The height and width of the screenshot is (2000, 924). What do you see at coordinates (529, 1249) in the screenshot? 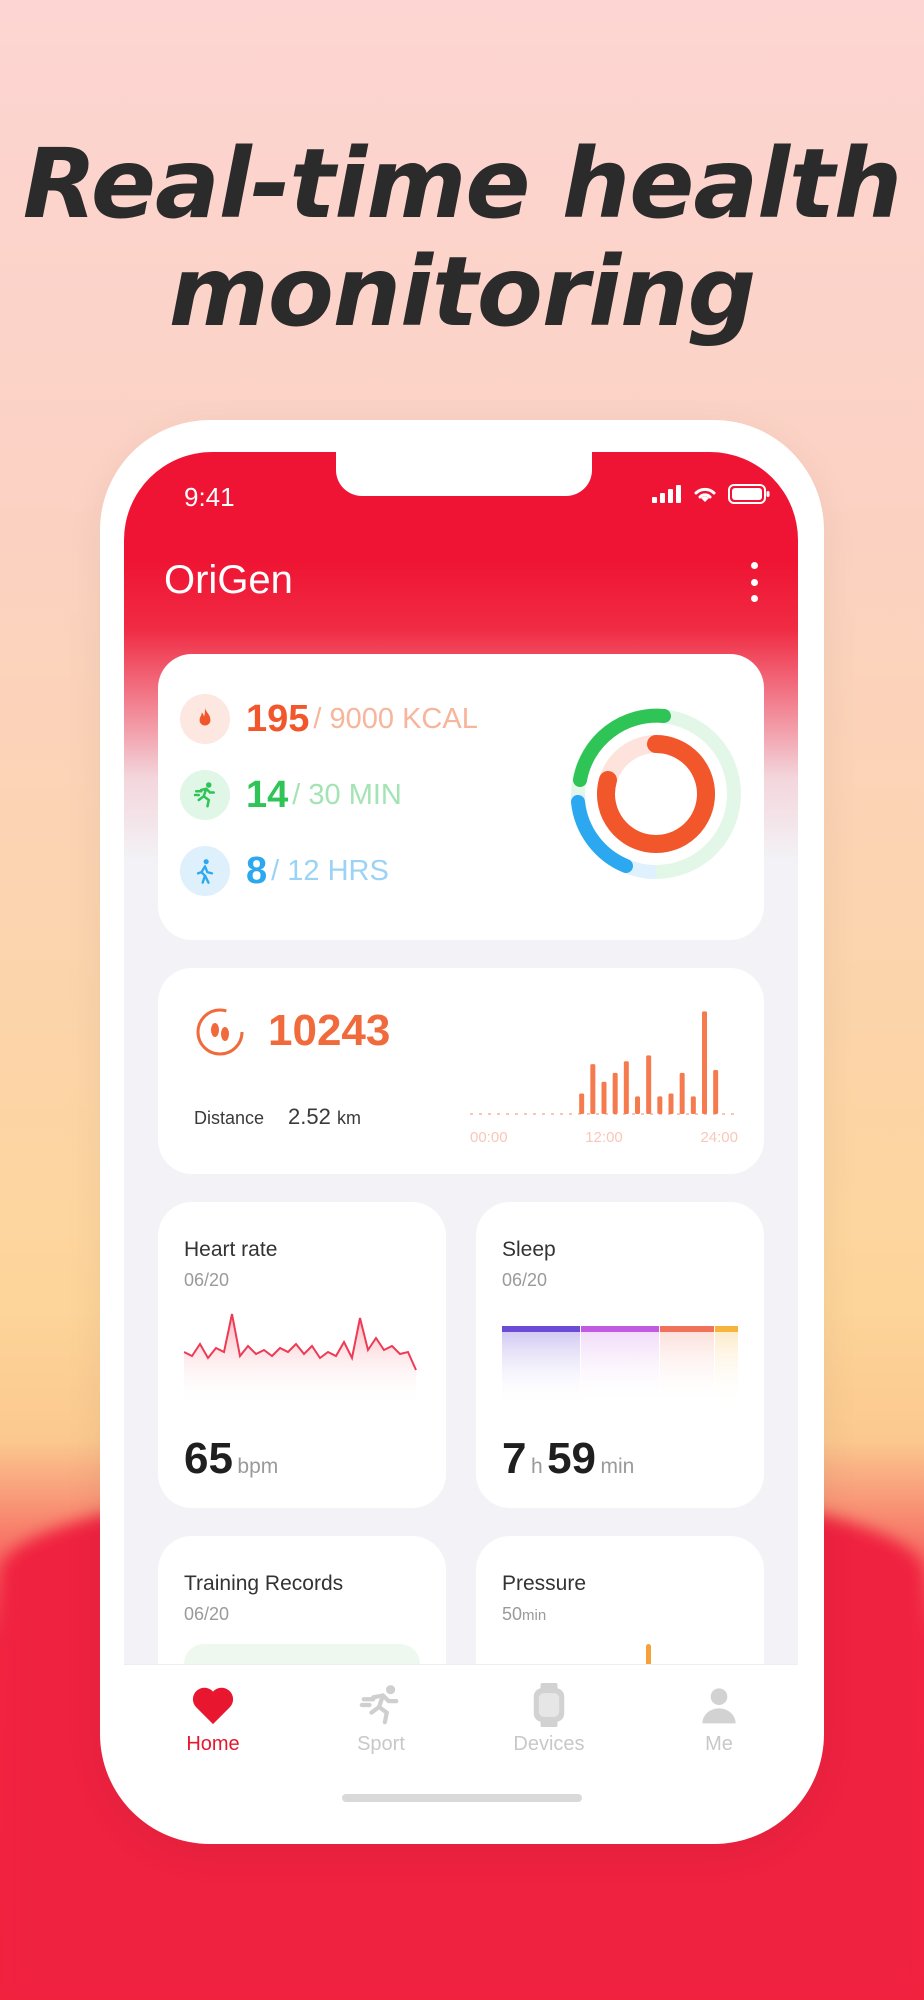
I see `sleep-title: Sleep` at bounding box center [529, 1249].